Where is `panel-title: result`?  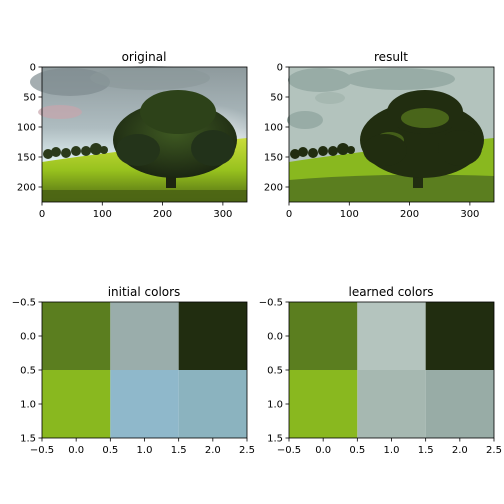
panel-title: result is located at coordinates (391, 57).